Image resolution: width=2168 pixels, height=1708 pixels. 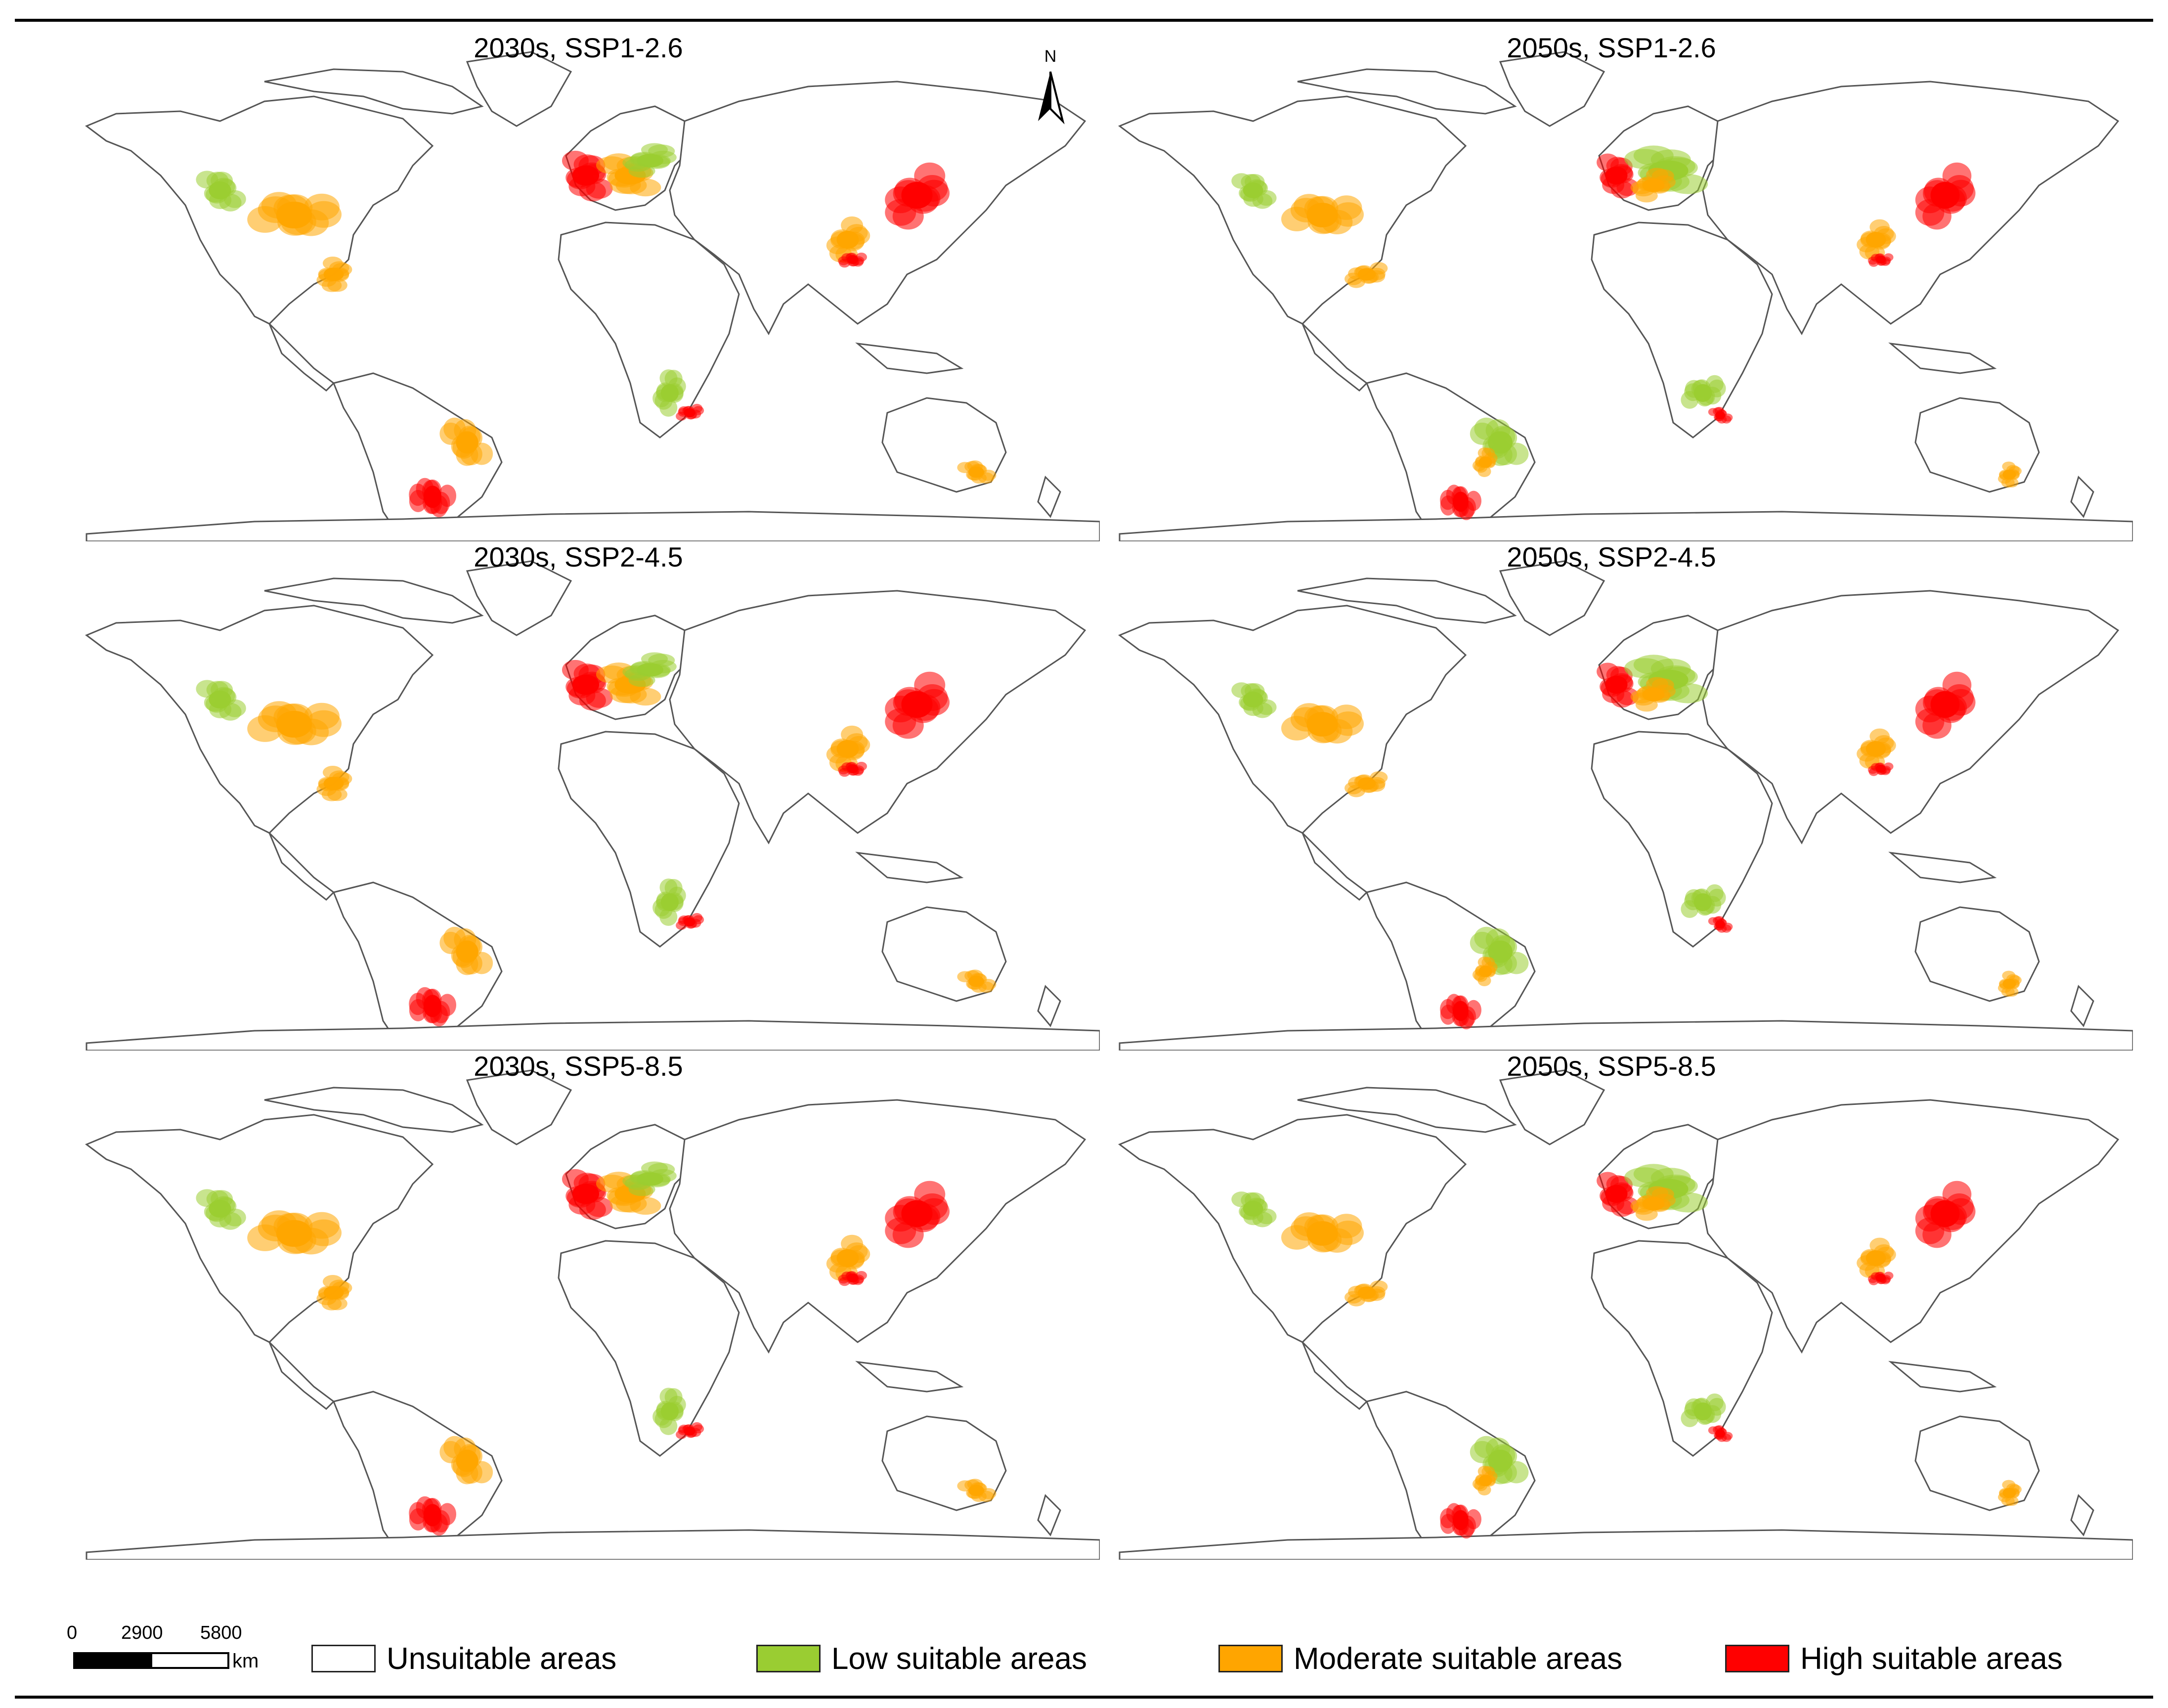 What do you see at coordinates (578, 284) in the screenshot?
I see `map-panel-1: 2030s, SSP1-2.6` at bounding box center [578, 284].